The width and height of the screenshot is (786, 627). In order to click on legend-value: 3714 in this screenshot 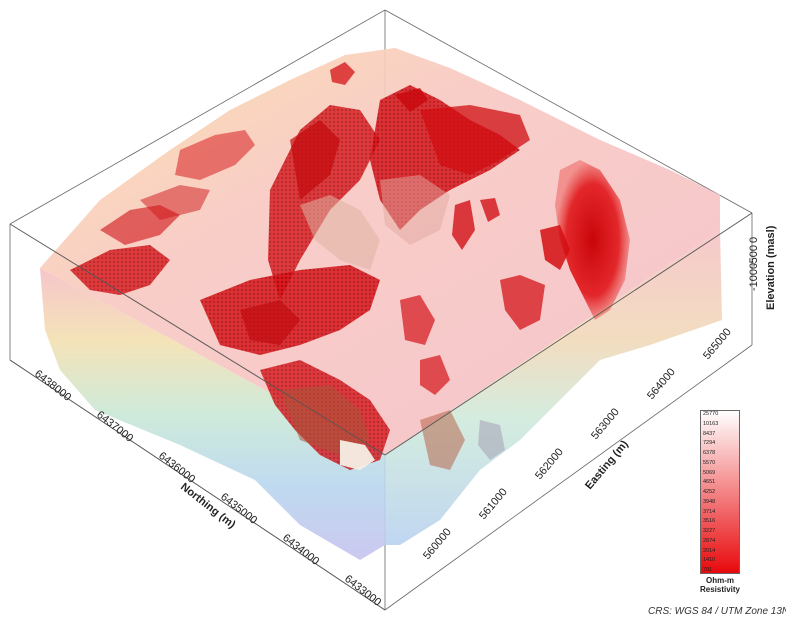, I will do `click(709, 511)`.